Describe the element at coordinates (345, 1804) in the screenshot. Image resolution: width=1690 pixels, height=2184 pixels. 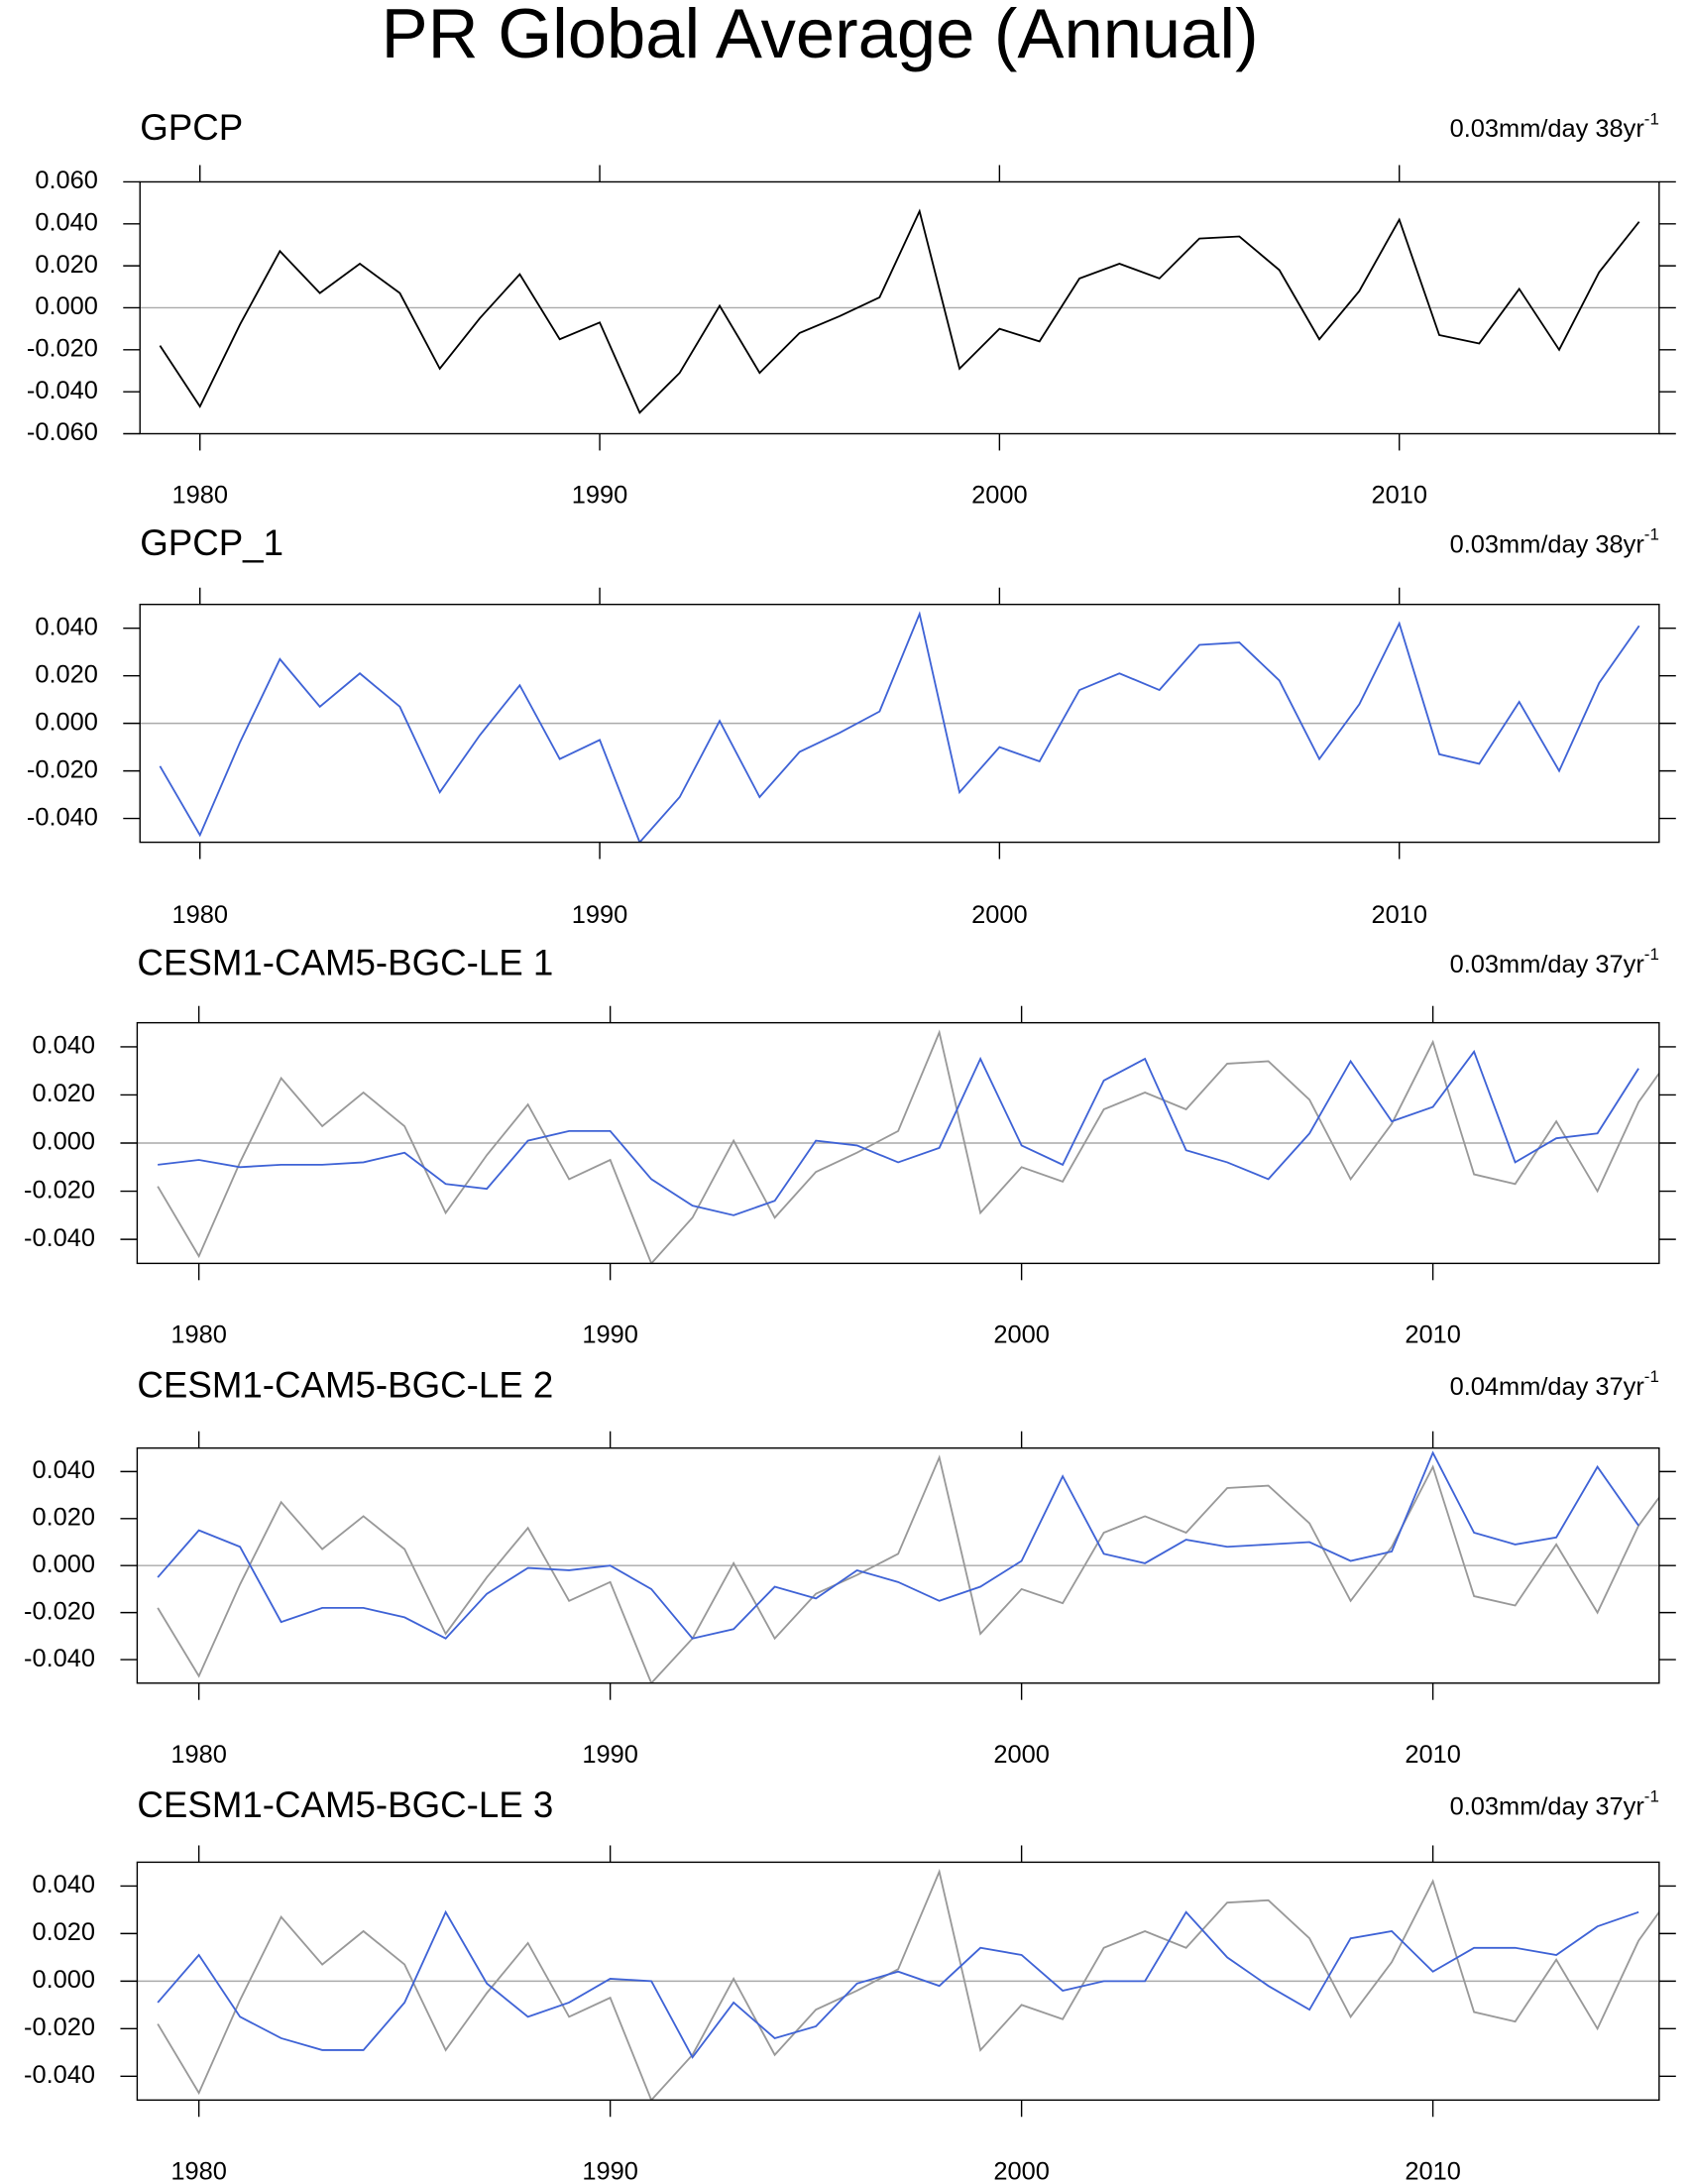
I see `panel-title: CESM1-CAM5-BGC-LE 3` at that location.